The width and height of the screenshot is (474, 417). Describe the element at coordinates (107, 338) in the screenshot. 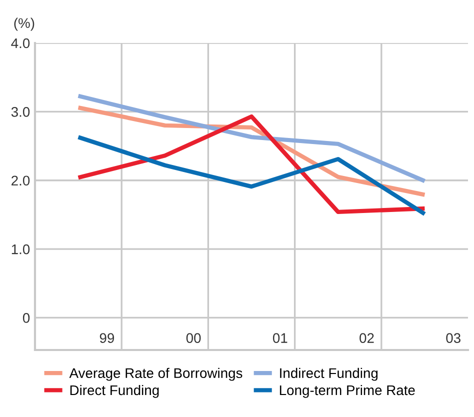

I see `x-tick-label: 99` at that location.